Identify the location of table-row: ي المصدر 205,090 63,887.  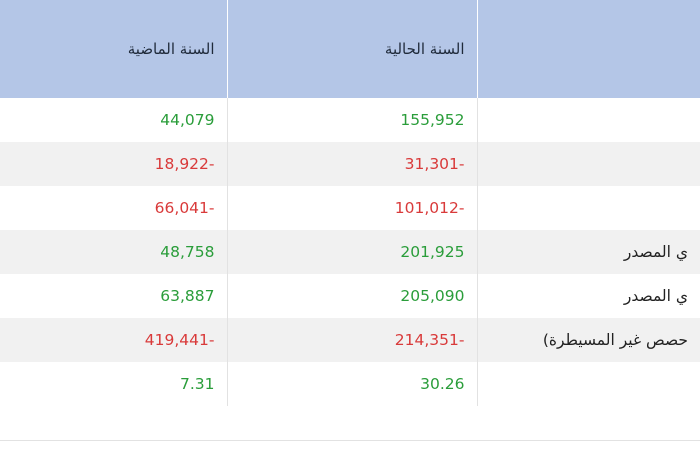
(350, 296).